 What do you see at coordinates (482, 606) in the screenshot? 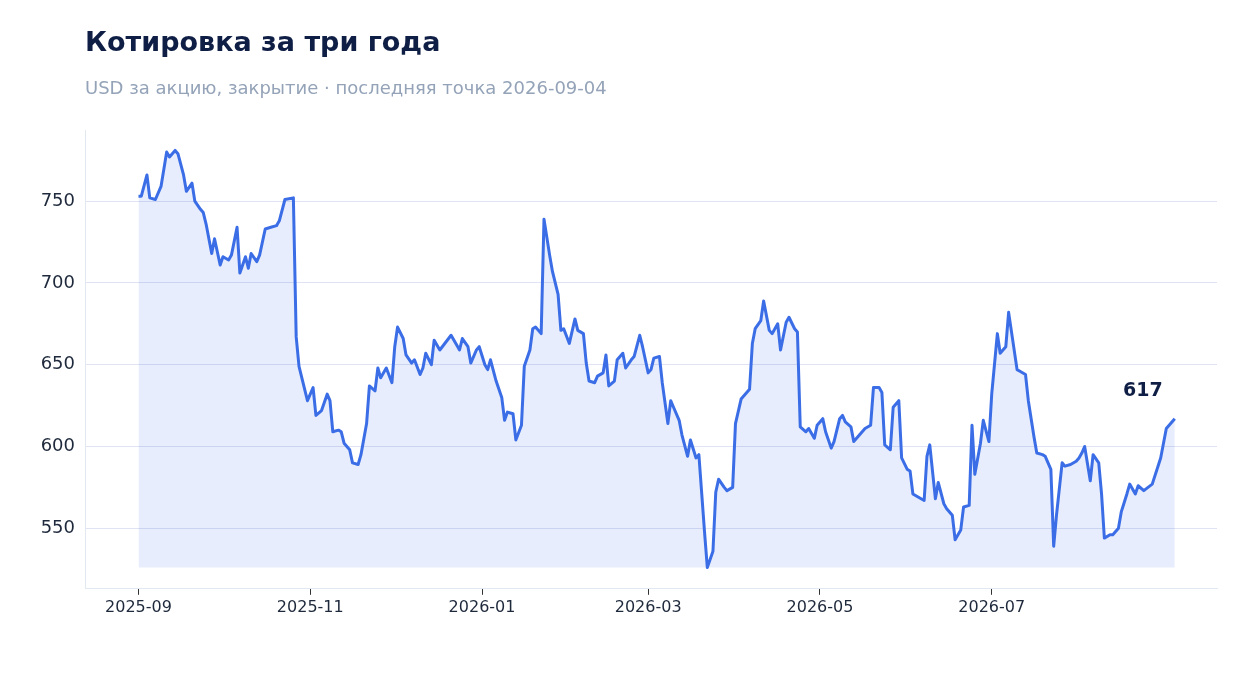
I see `x-tick-label: 2026-01` at bounding box center [482, 606].